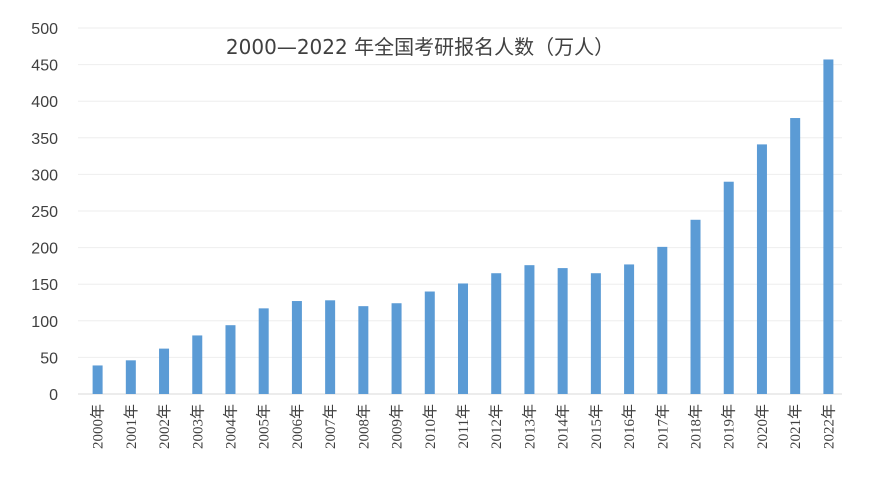 The width and height of the screenshot is (872, 480). I want to click on x-tick-label: 2016年, so click(629, 426).